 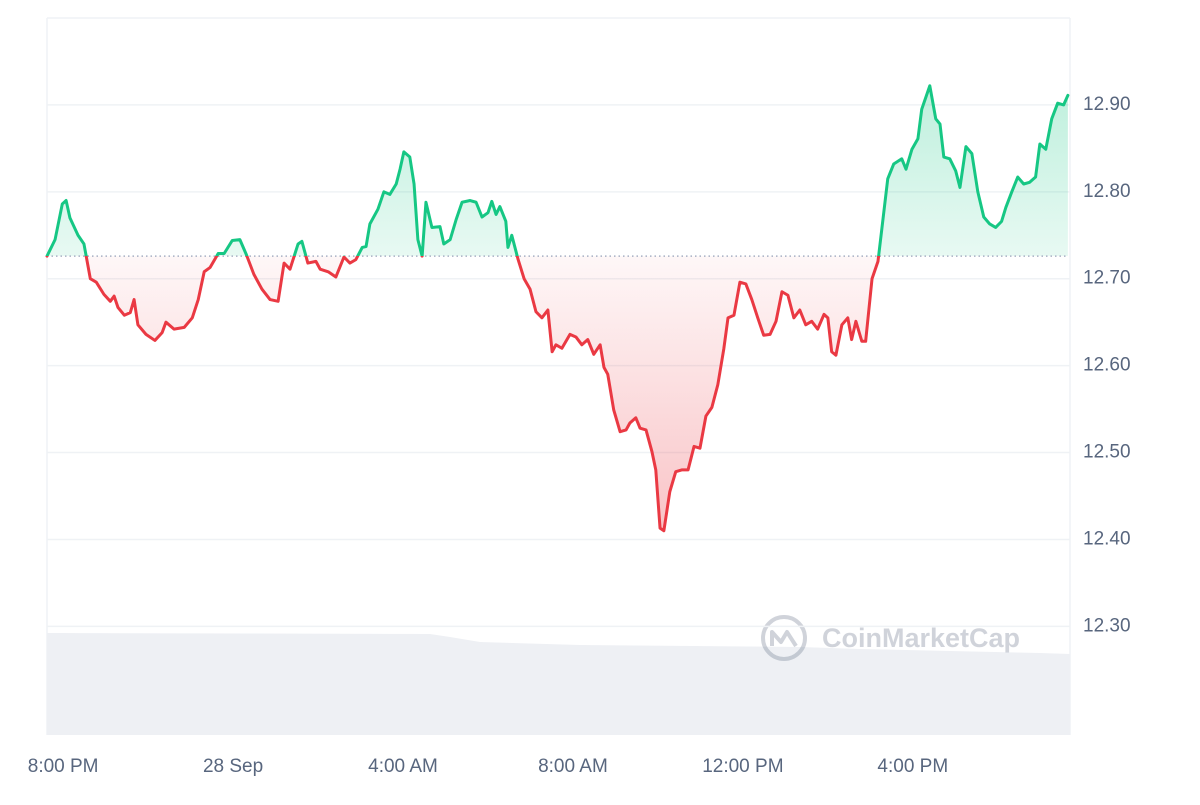 What do you see at coordinates (1107, 191) in the screenshot?
I see `y-tick-label: 12.80` at bounding box center [1107, 191].